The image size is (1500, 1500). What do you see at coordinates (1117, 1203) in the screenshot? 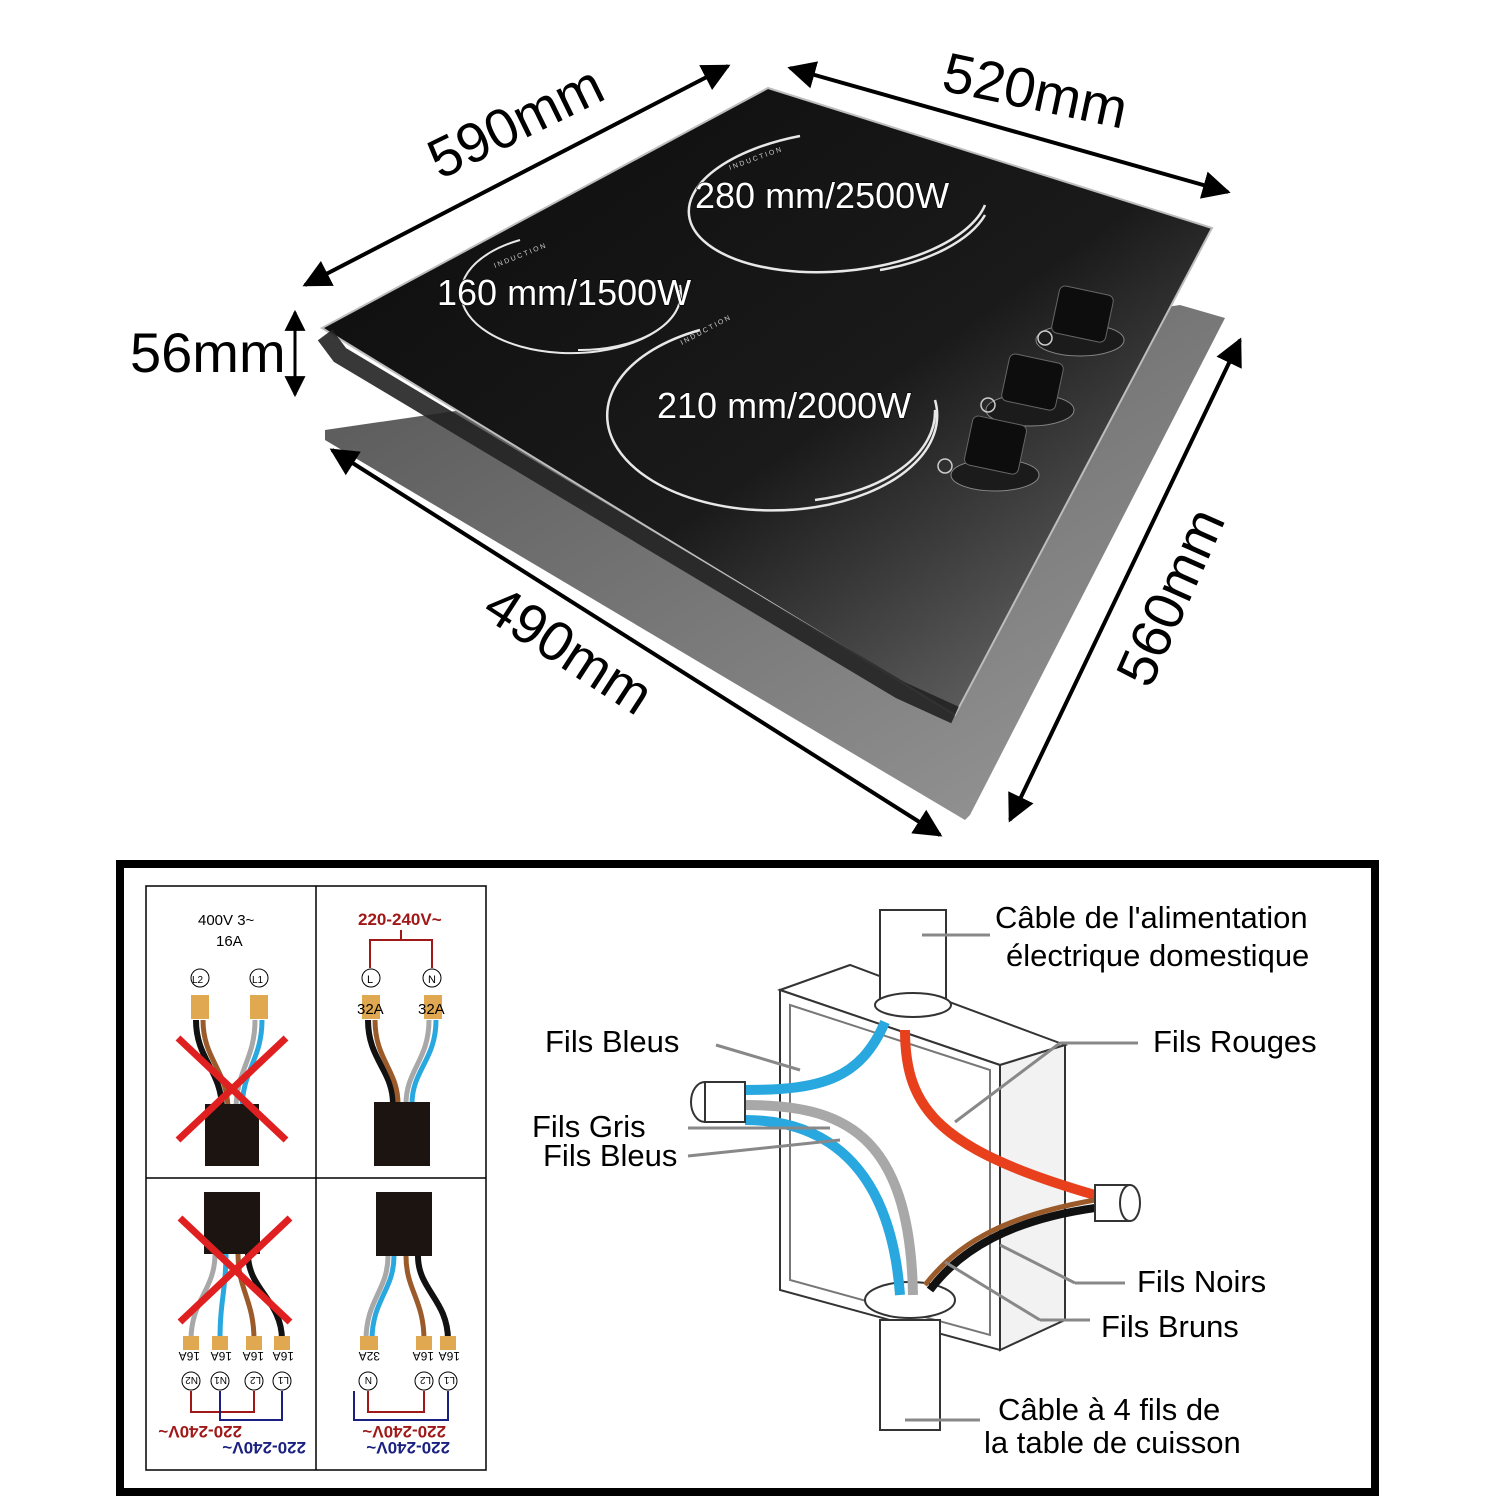
I see `wire-nut-right` at bounding box center [1117, 1203].